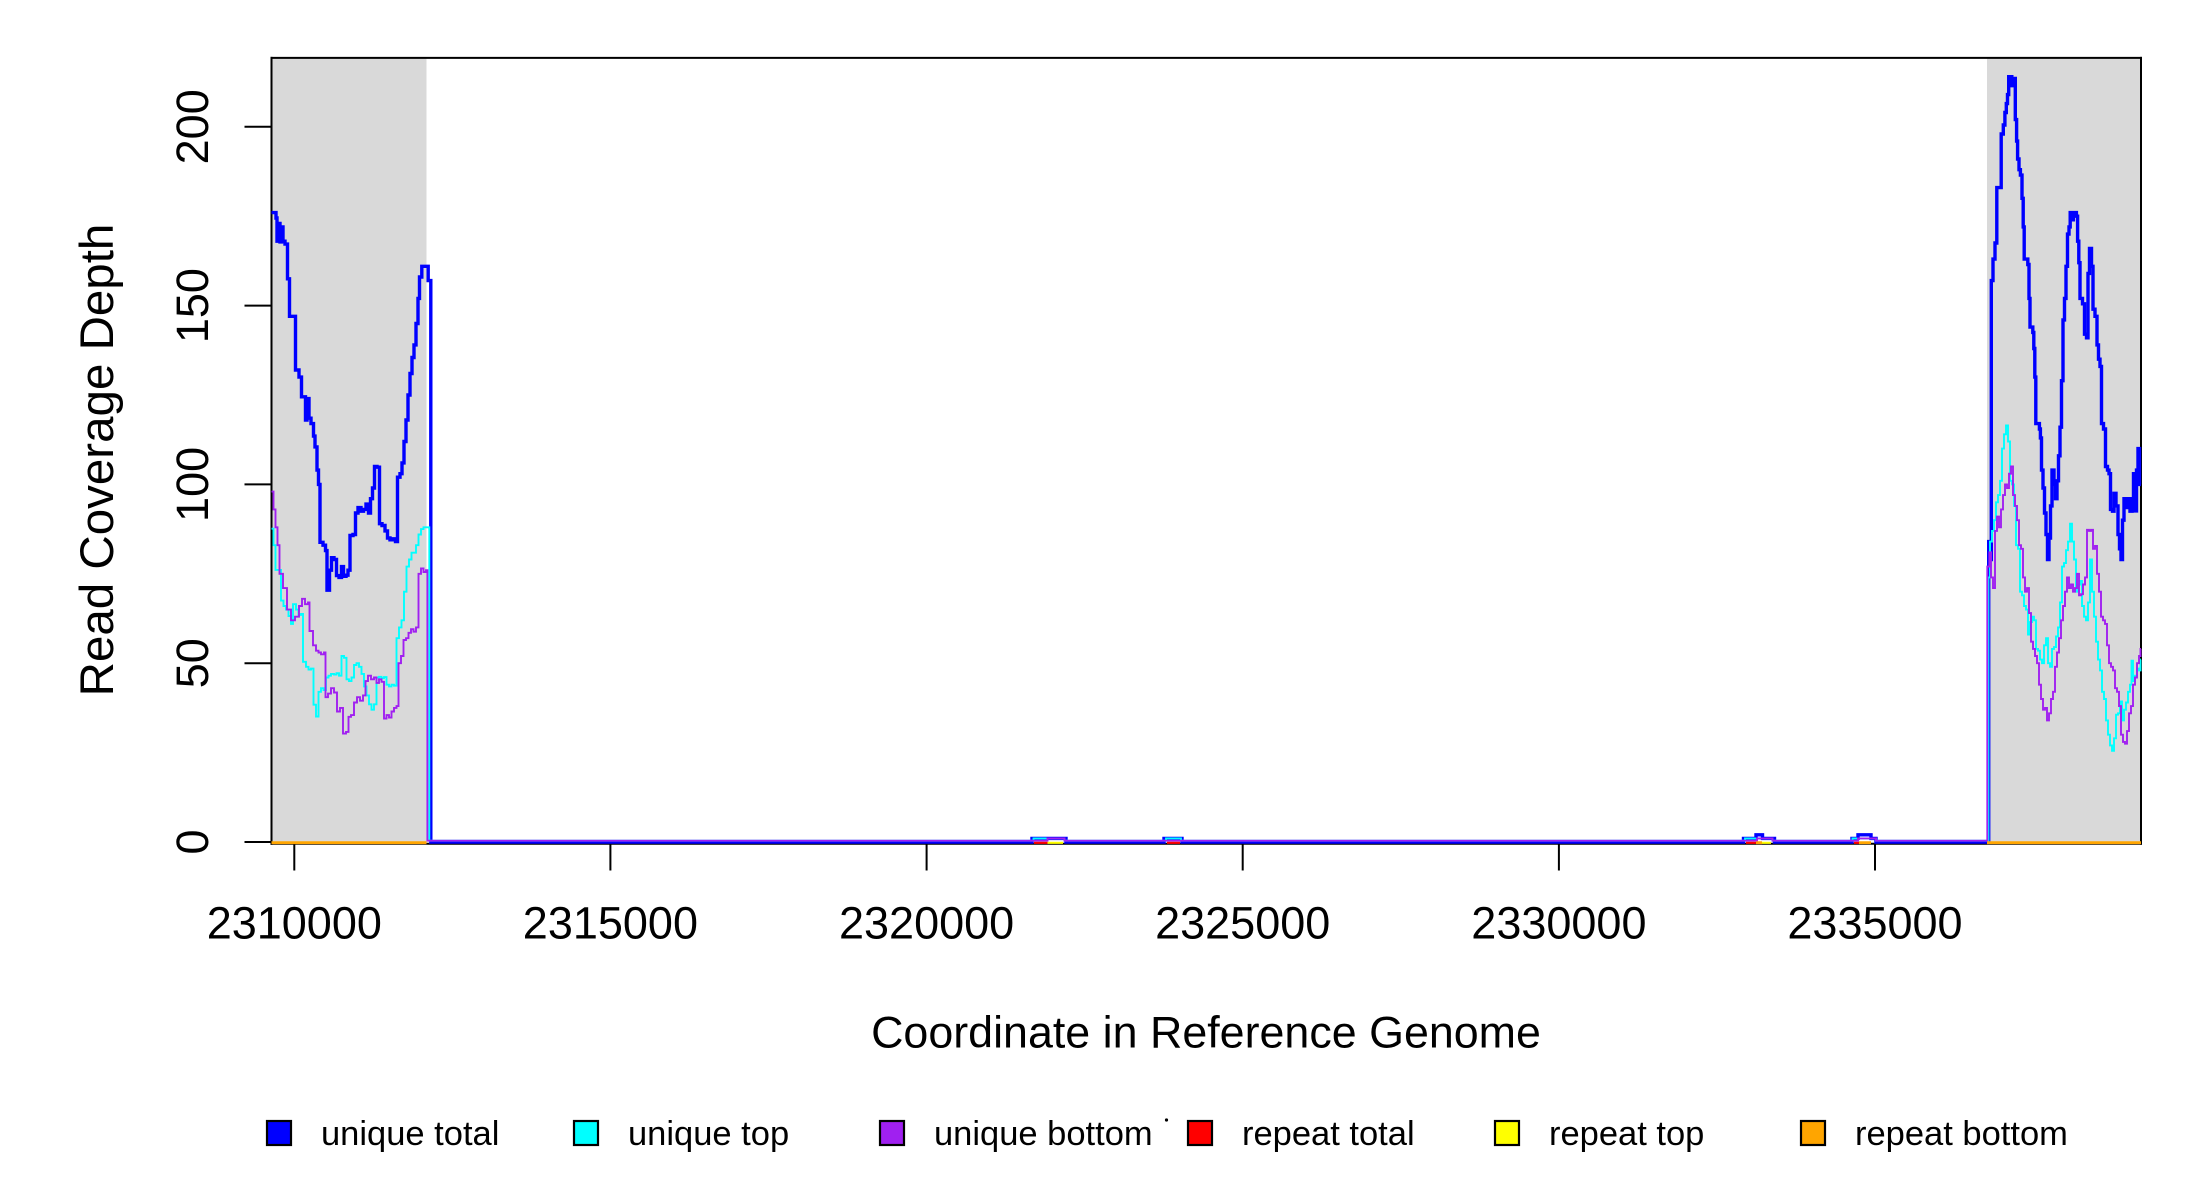 This screenshot has height=1200, width=2200. Describe the element at coordinates (1242, 923) in the screenshot. I see `svg-text: 2325000` at that location.